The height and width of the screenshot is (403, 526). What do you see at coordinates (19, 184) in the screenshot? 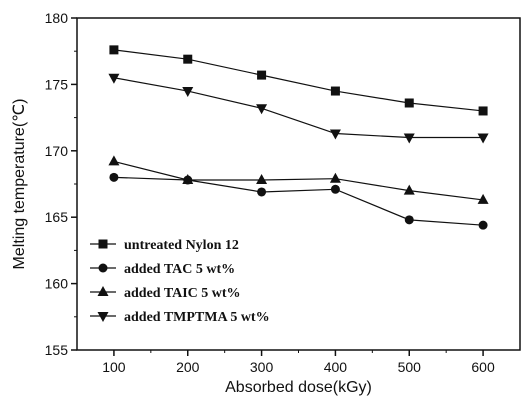
I see `y-axis-title: Melting temperature(℃)` at bounding box center [19, 184].